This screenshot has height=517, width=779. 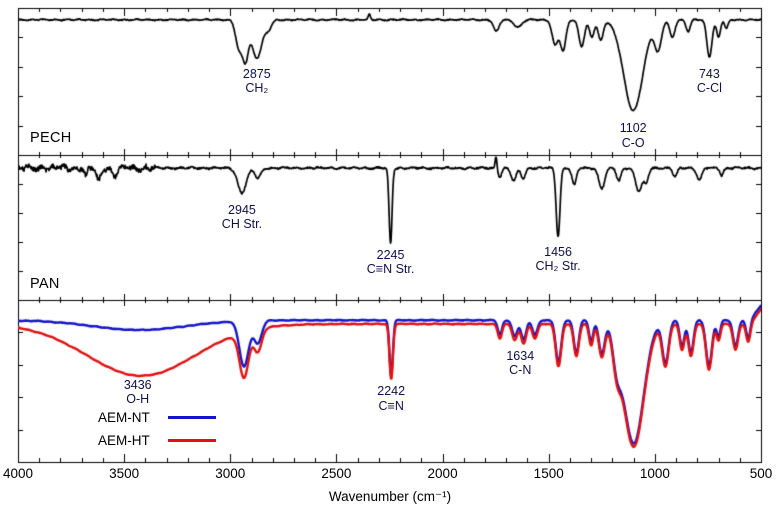 What do you see at coordinates (709, 88) in the screenshot?
I see `peak-assignment: C-Cl` at bounding box center [709, 88].